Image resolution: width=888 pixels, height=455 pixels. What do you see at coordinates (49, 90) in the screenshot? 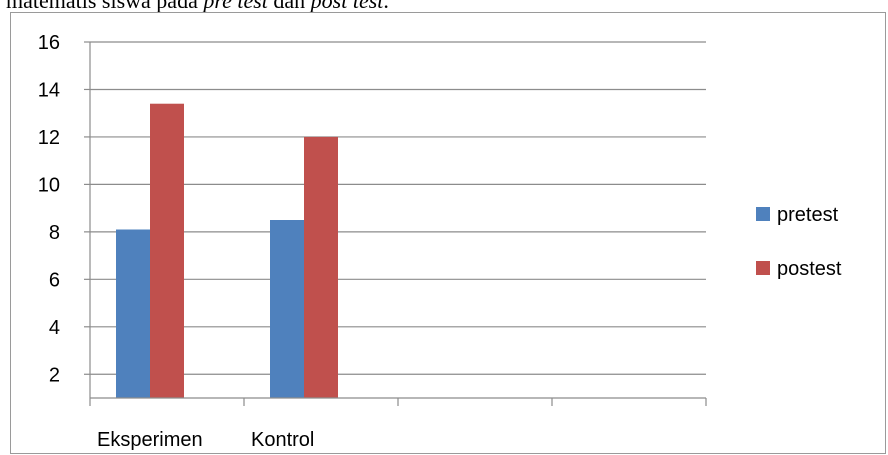
I see `y-tick-label-14: 14` at bounding box center [49, 90].